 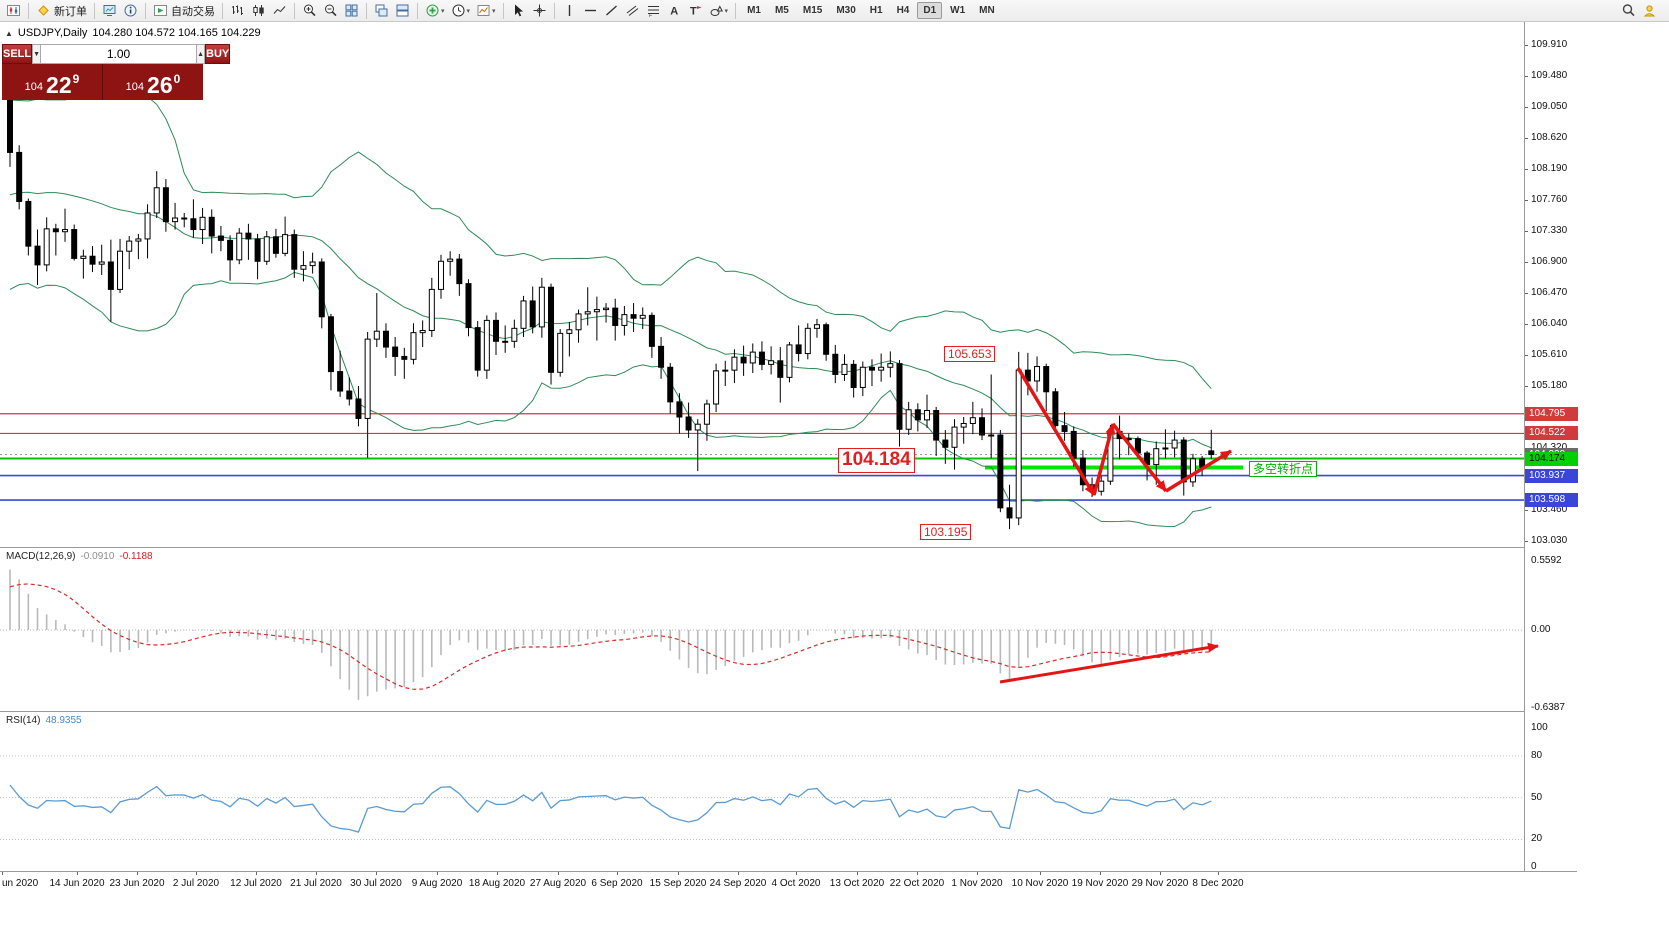 I want to click on text-tool-button: A, so click(x=674, y=10).